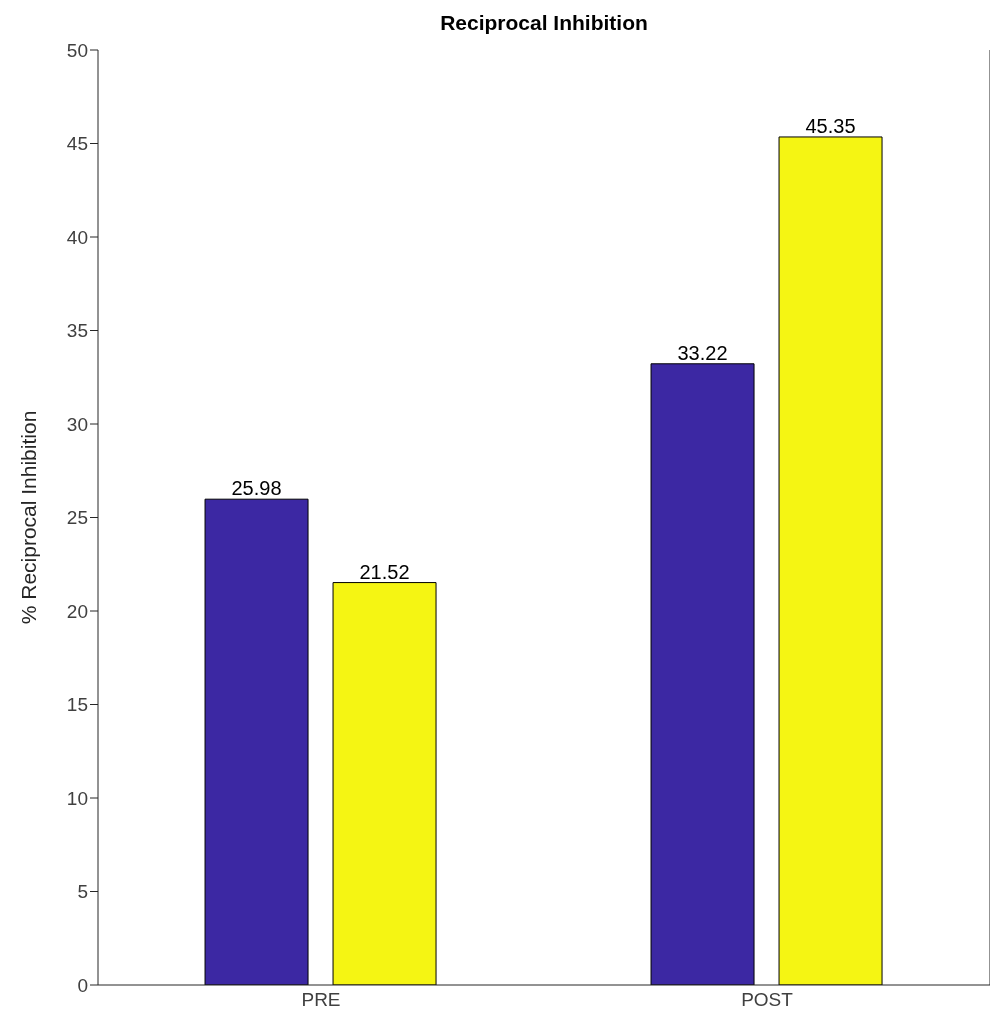  Describe the element at coordinates (702, 352) in the screenshot. I see `data-label: 33.22` at that location.